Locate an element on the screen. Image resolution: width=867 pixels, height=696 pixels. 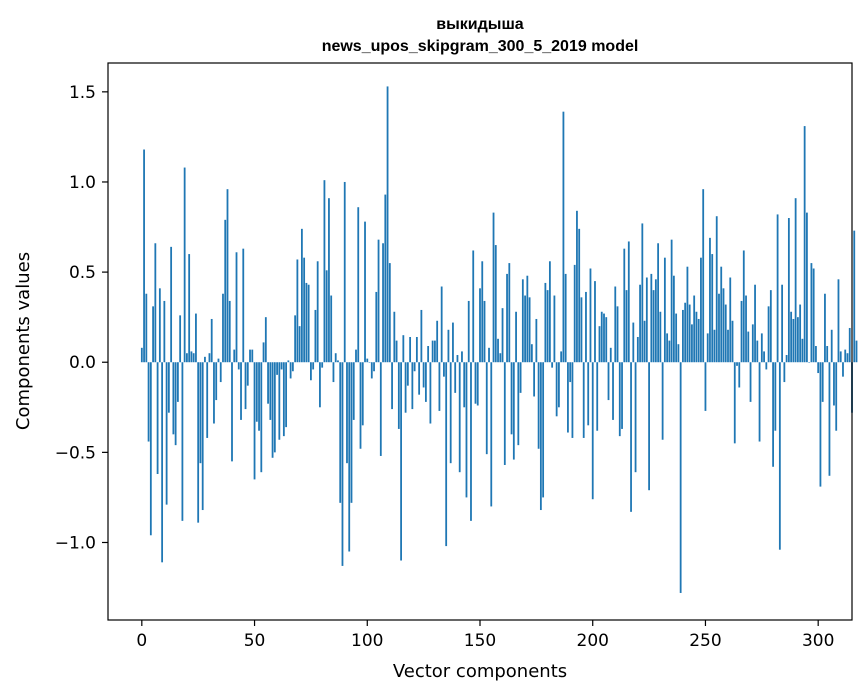
x-tick-label: 200 is located at coordinates (593, 641).